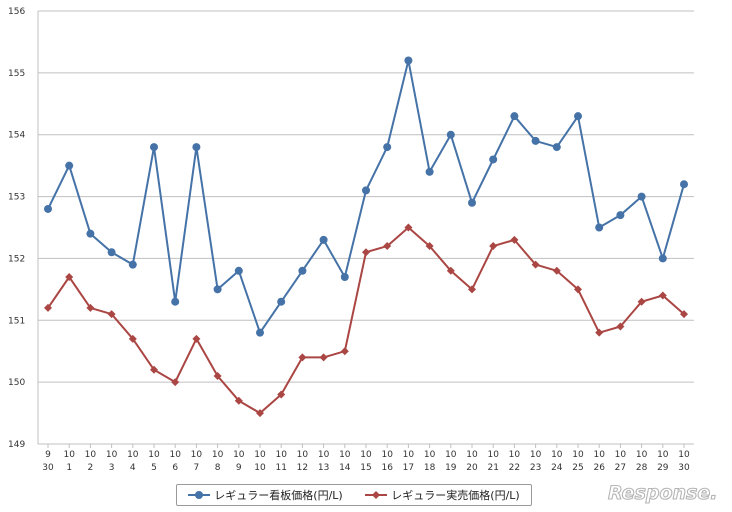 Image resolution: width=732 pixels, height=512 pixels. What do you see at coordinates (472, 468) in the screenshot?
I see `x-tick-label-day: 20` at bounding box center [472, 468].